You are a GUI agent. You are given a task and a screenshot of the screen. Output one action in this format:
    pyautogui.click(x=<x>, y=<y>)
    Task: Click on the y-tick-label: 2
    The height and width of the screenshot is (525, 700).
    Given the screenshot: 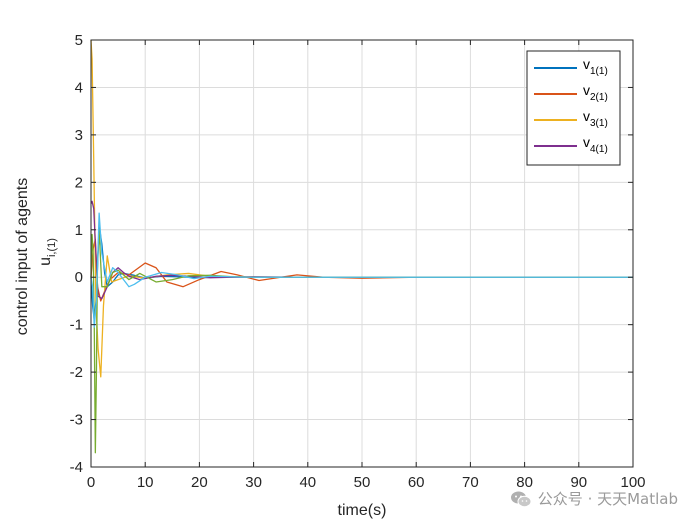 What is the action you would take?
    pyautogui.click(x=79, y=182)
    